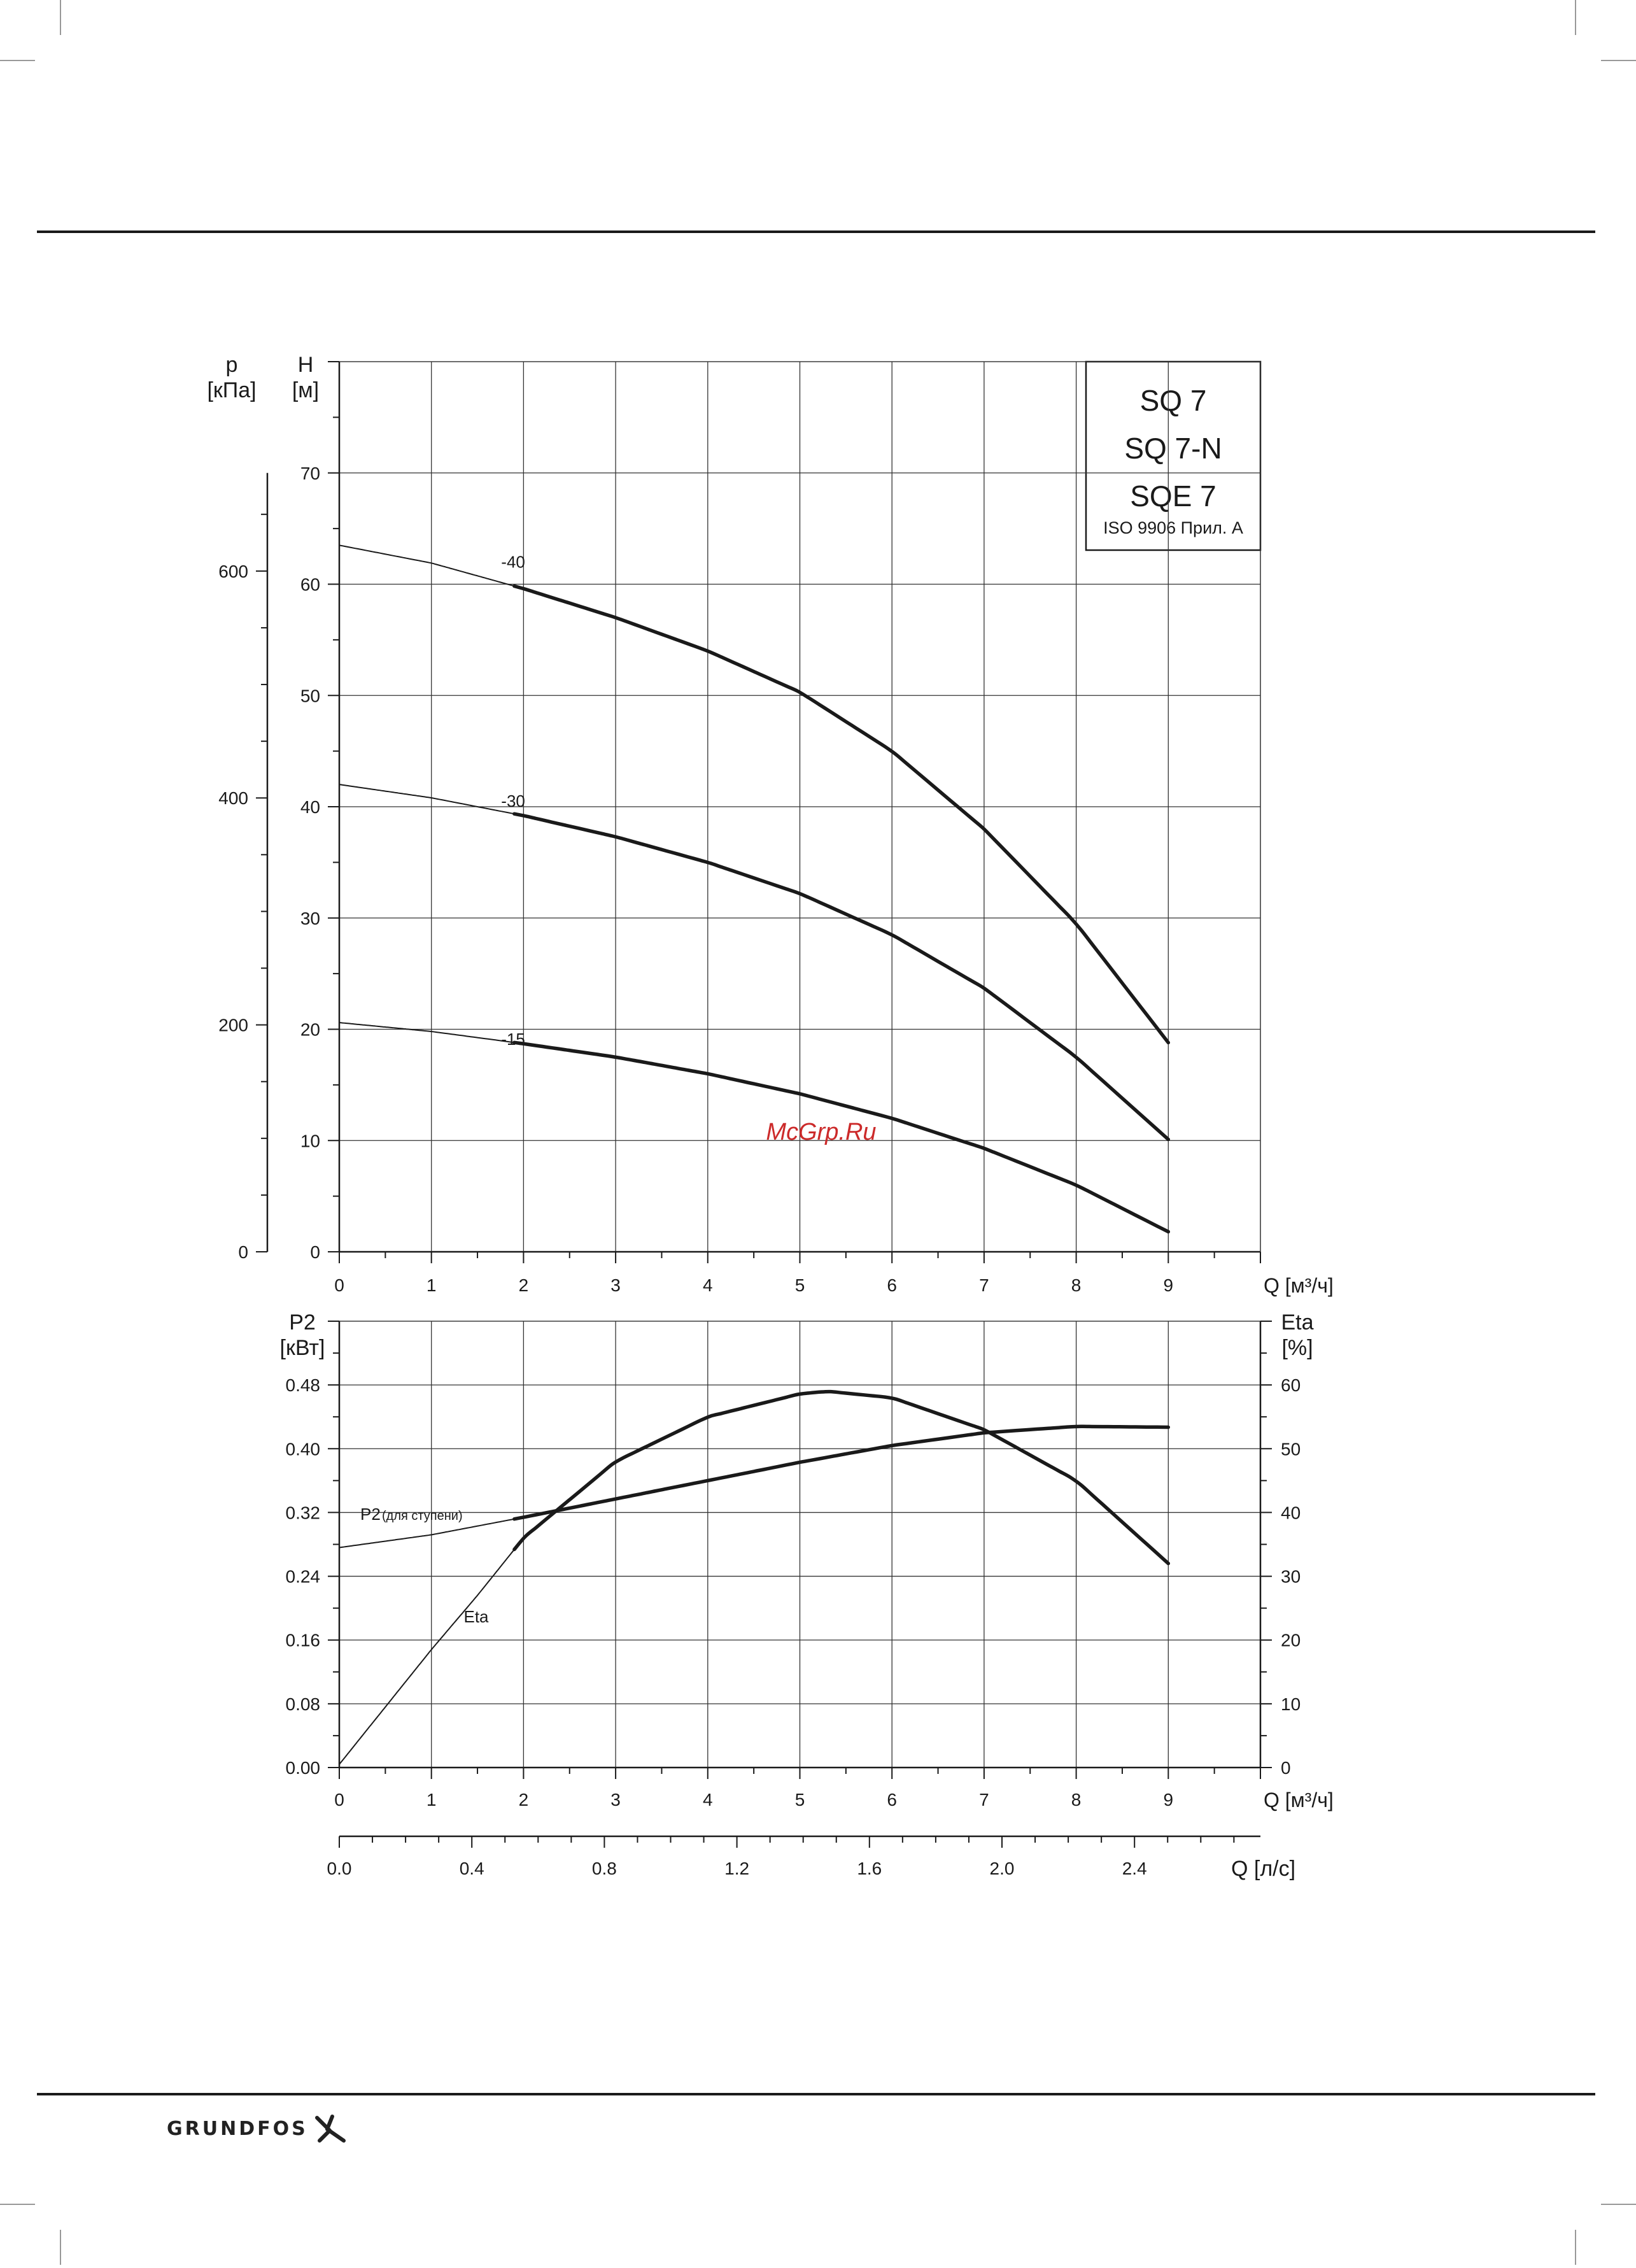  What do you see at coordinates (513, 801) in the screenshot?
I see `head-curve-label-n30: -30` at bounding box center [513, 801].